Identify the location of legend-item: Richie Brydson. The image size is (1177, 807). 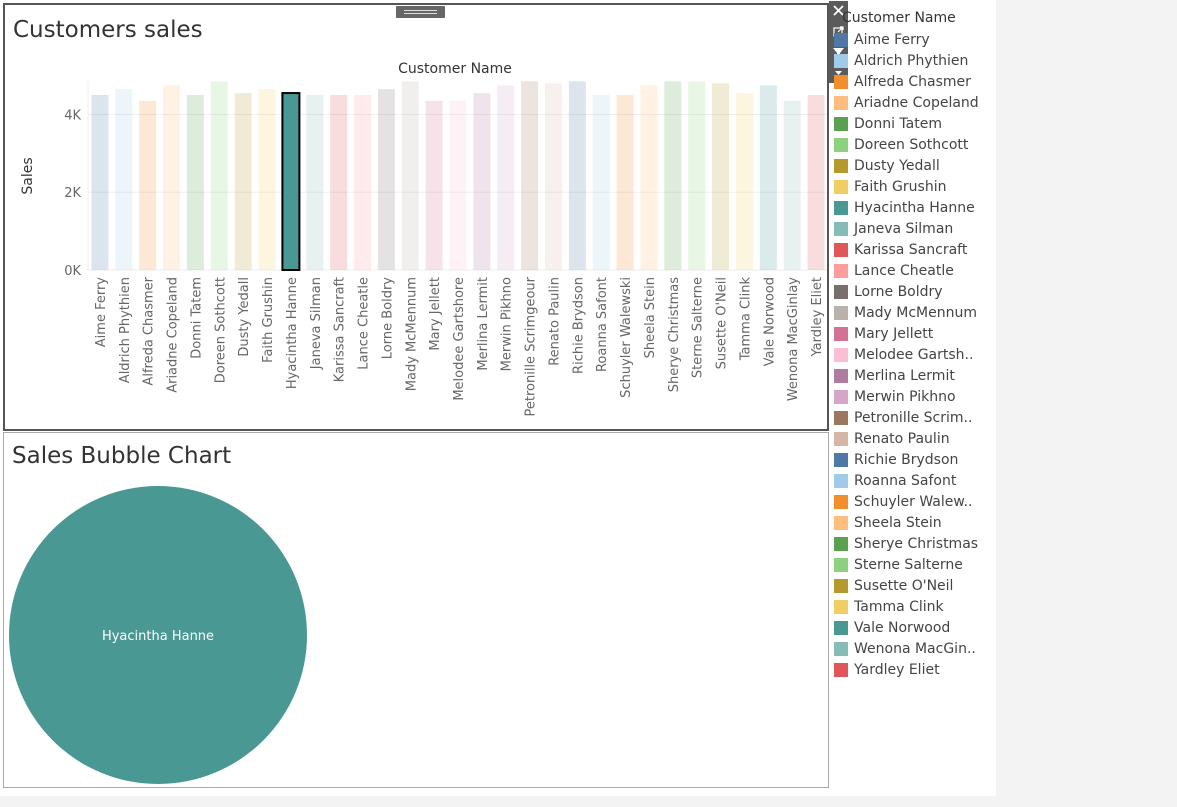
(896, 459).